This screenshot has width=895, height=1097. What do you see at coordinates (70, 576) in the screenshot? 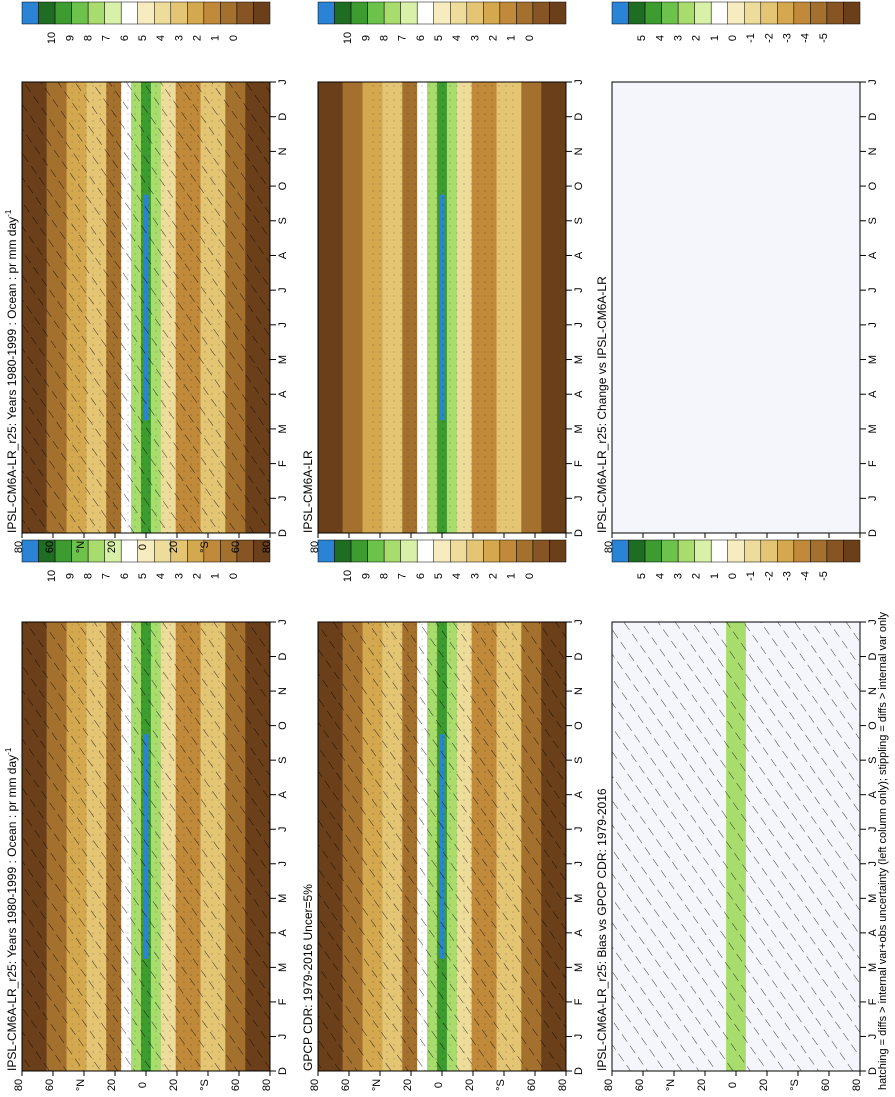
I see `colorbar-label: 9` at bounding box center [70, 576].